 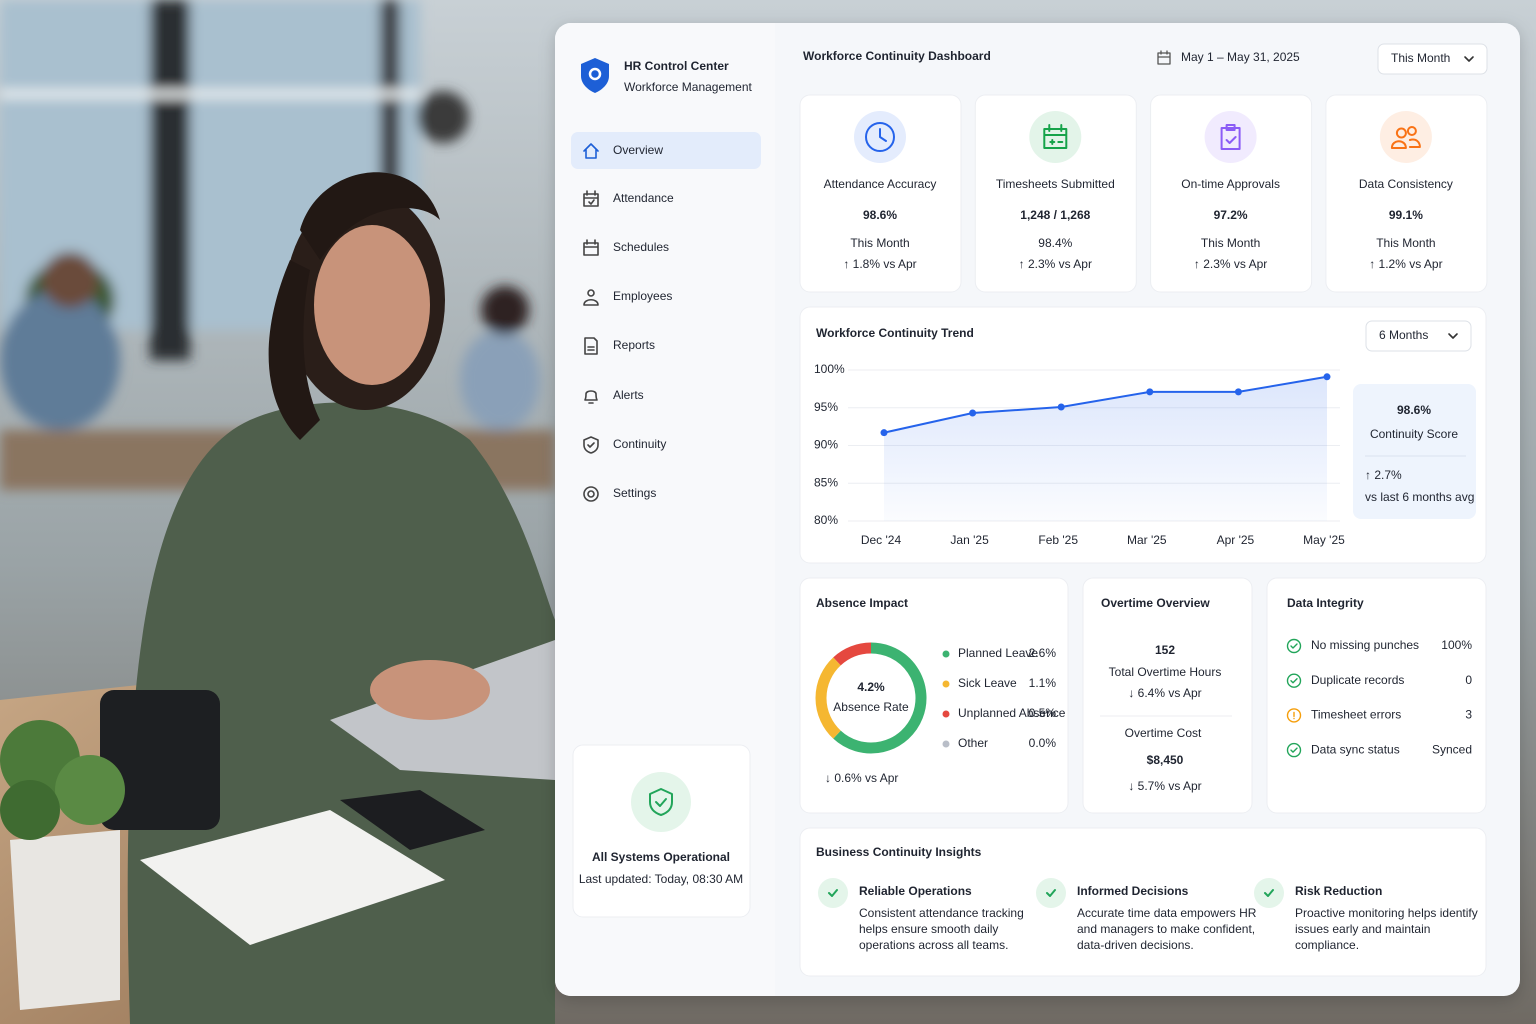 What do you see at coordinates (642, 296) in the screenshot?
I see `nav-label: Employees` at bounding box center [642, 296].